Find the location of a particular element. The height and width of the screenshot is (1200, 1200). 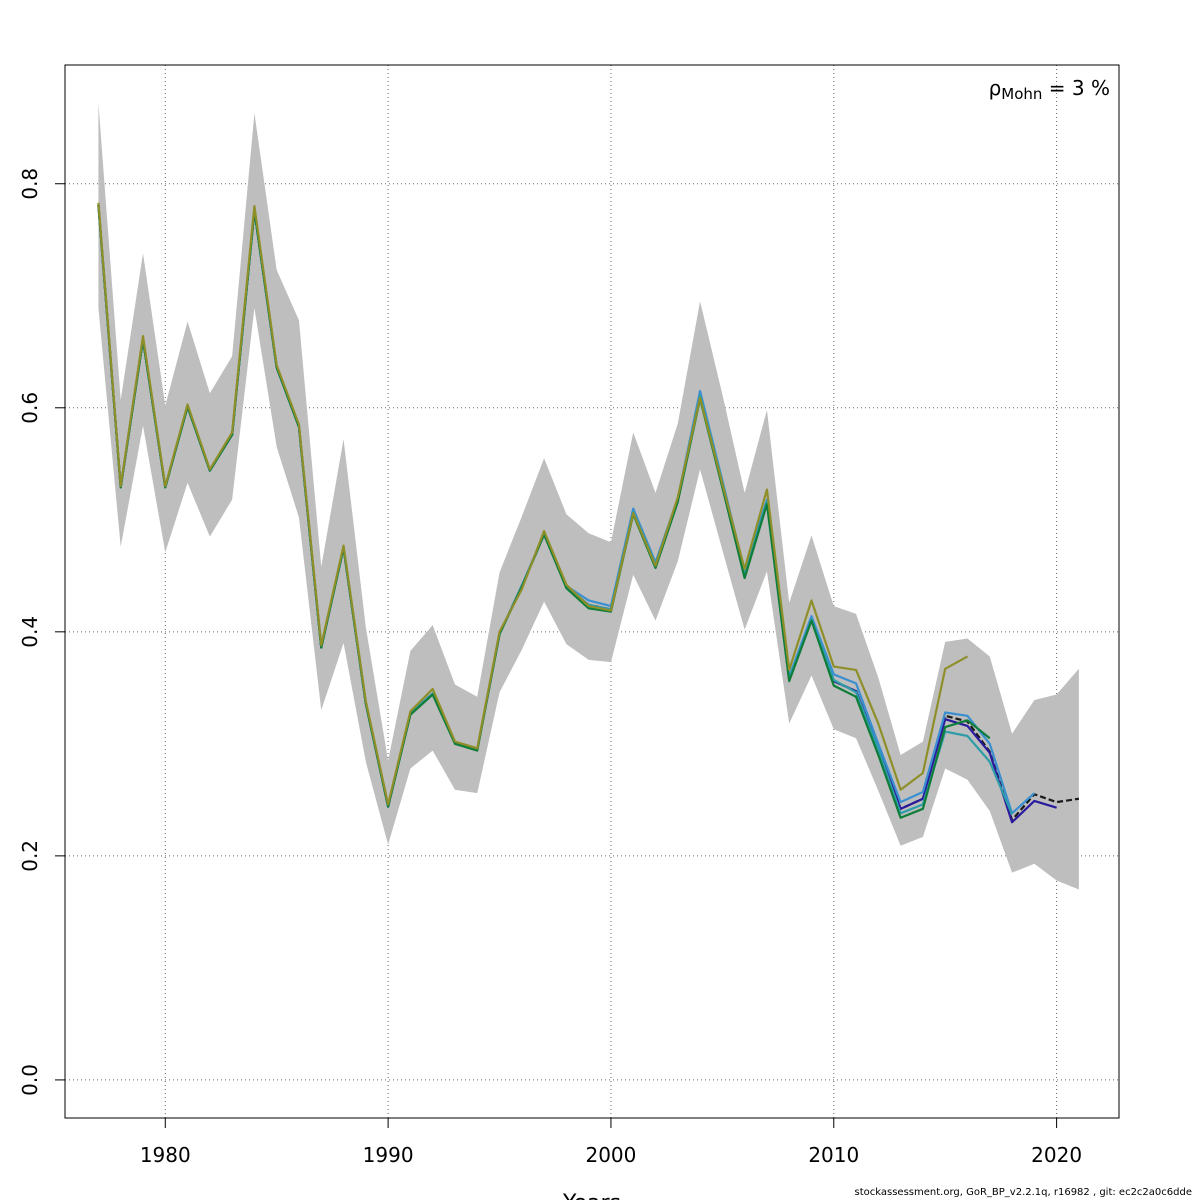

mohn-rho-symbol: ρ is located at coordinates (995, 88).